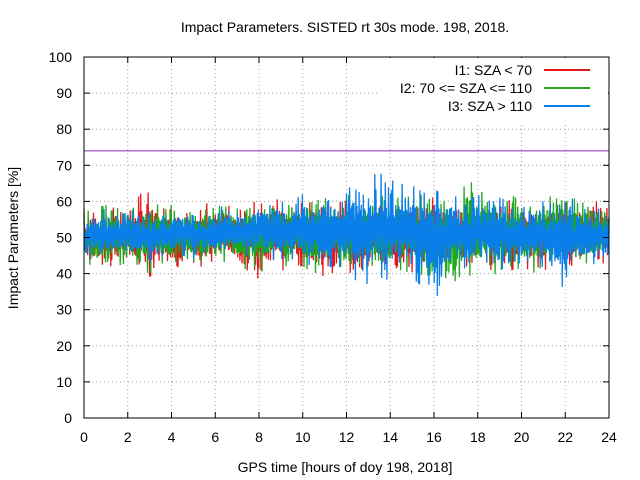  What do you see at coordinates (64, 129) in the screenshot?
I see `y-tick-label-80: 80` at bounding box center [64, 129].